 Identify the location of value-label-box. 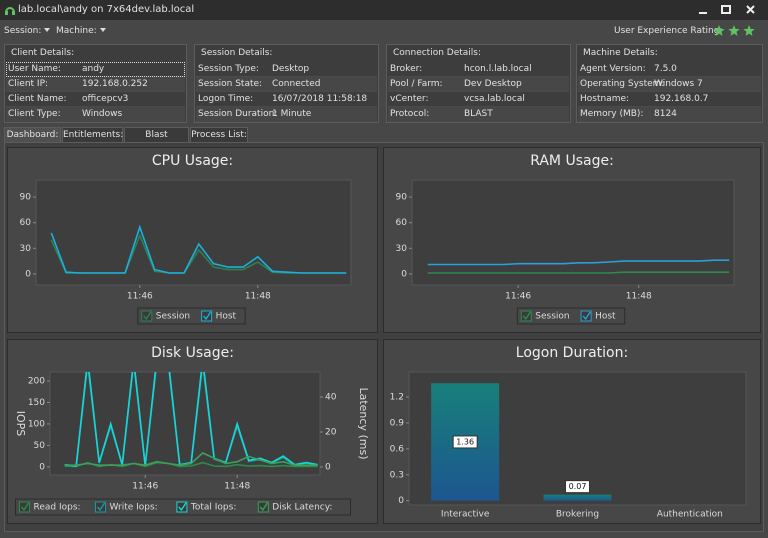
(577, 487).